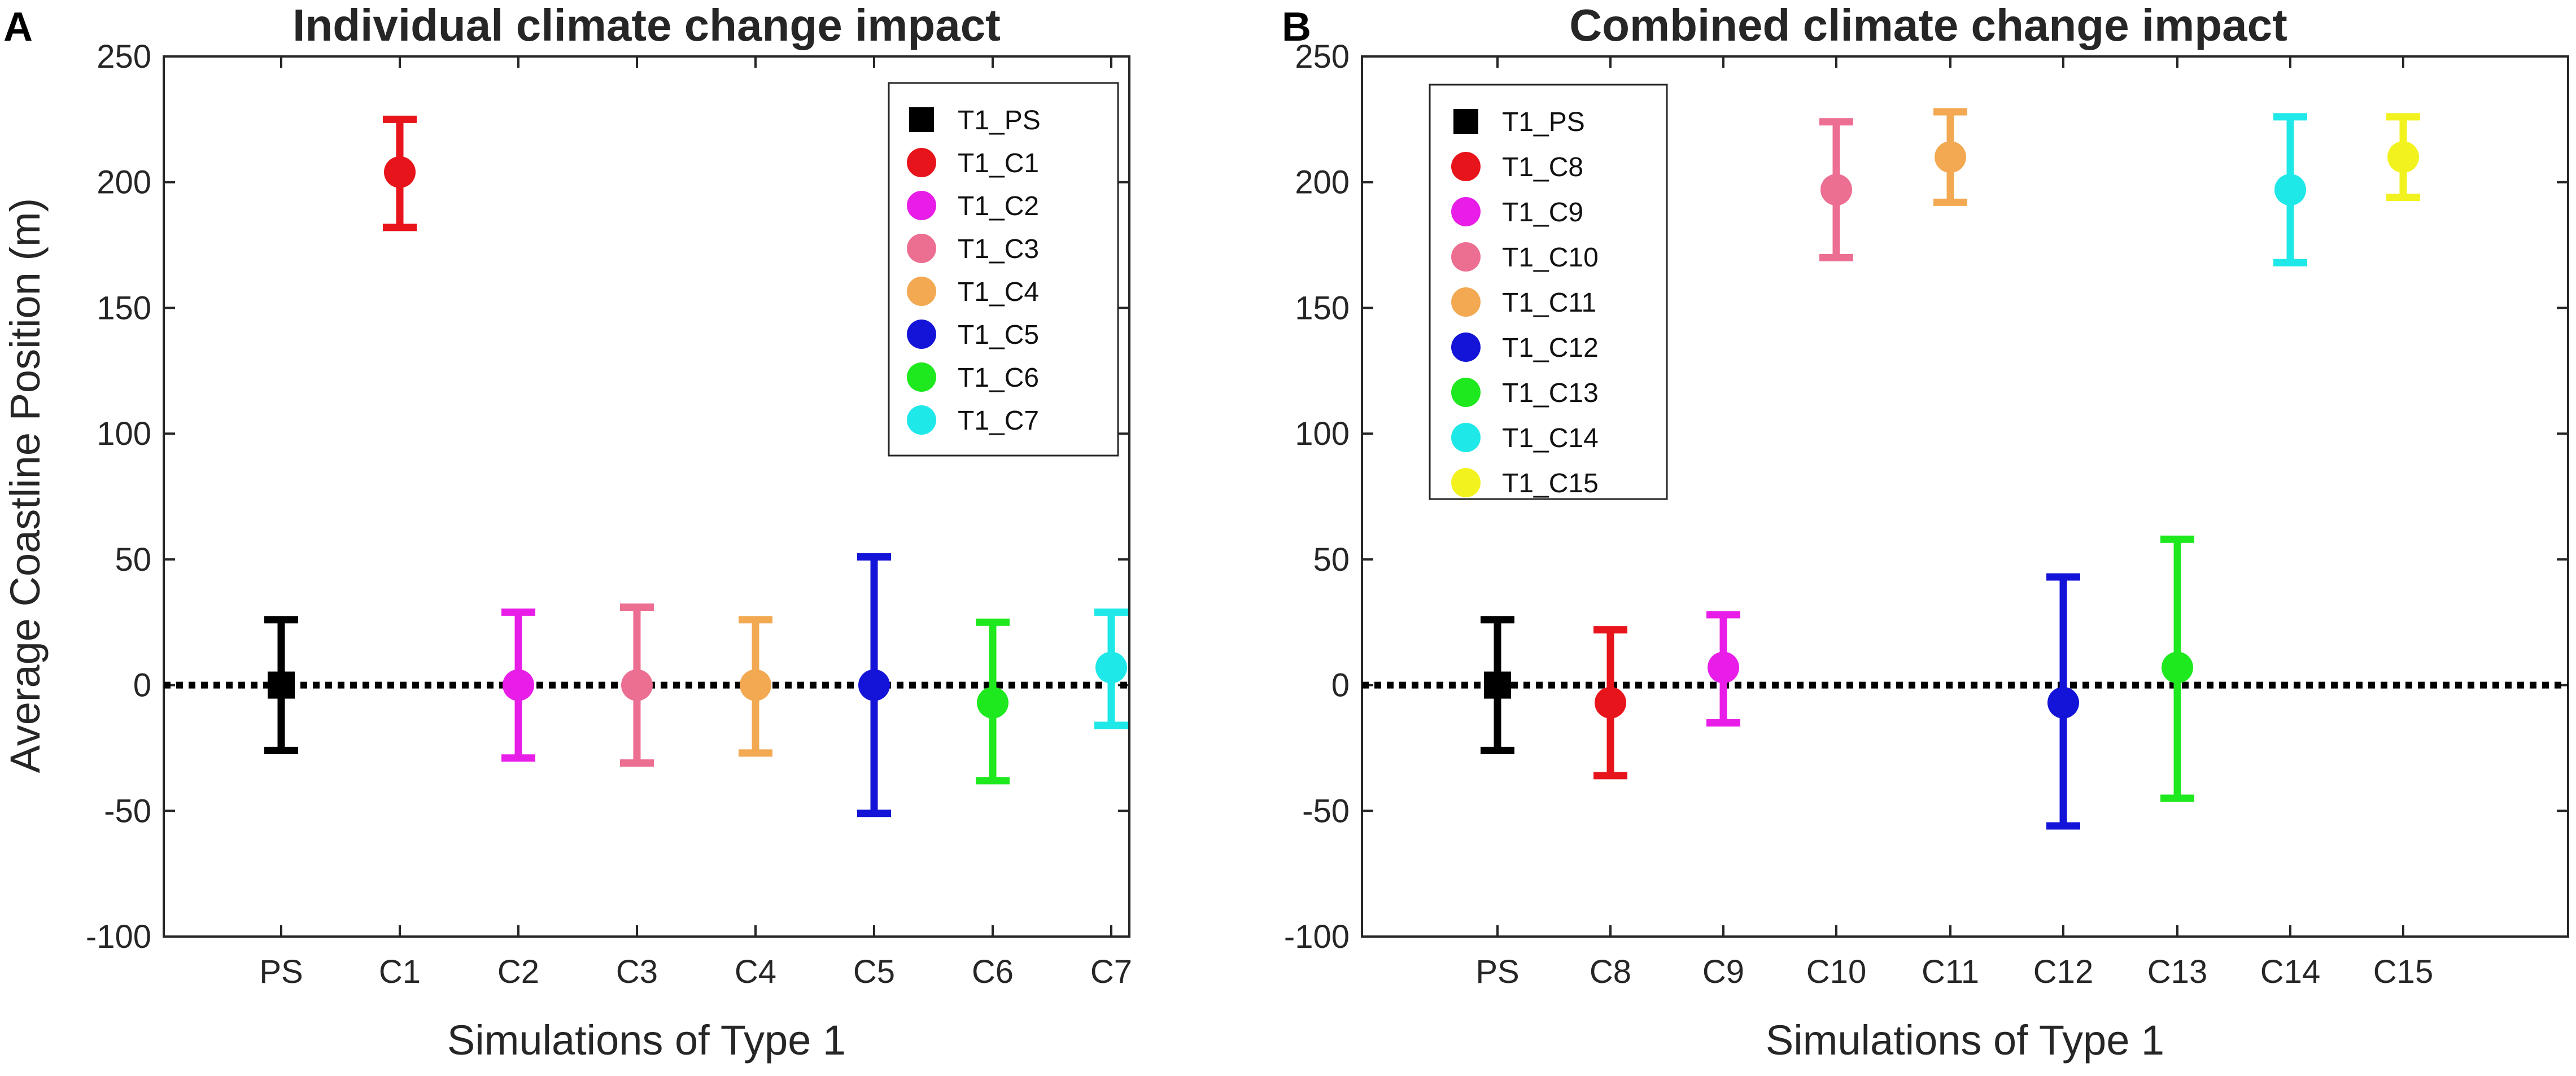  I want to click on legend-label: T1_C7, so click(998, 421).